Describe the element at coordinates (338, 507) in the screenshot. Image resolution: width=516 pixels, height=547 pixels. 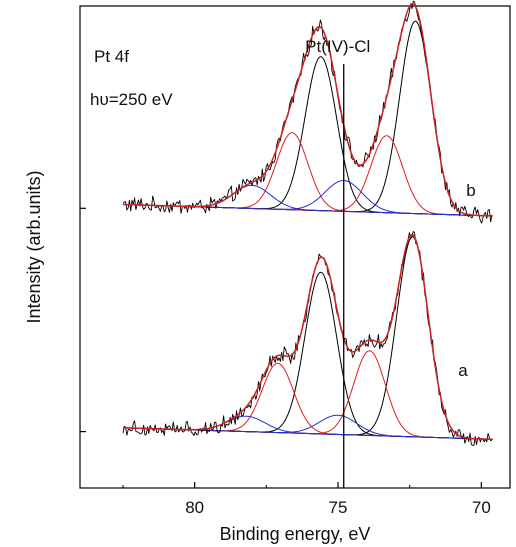
I see `x-tick-label: 75` at that location.